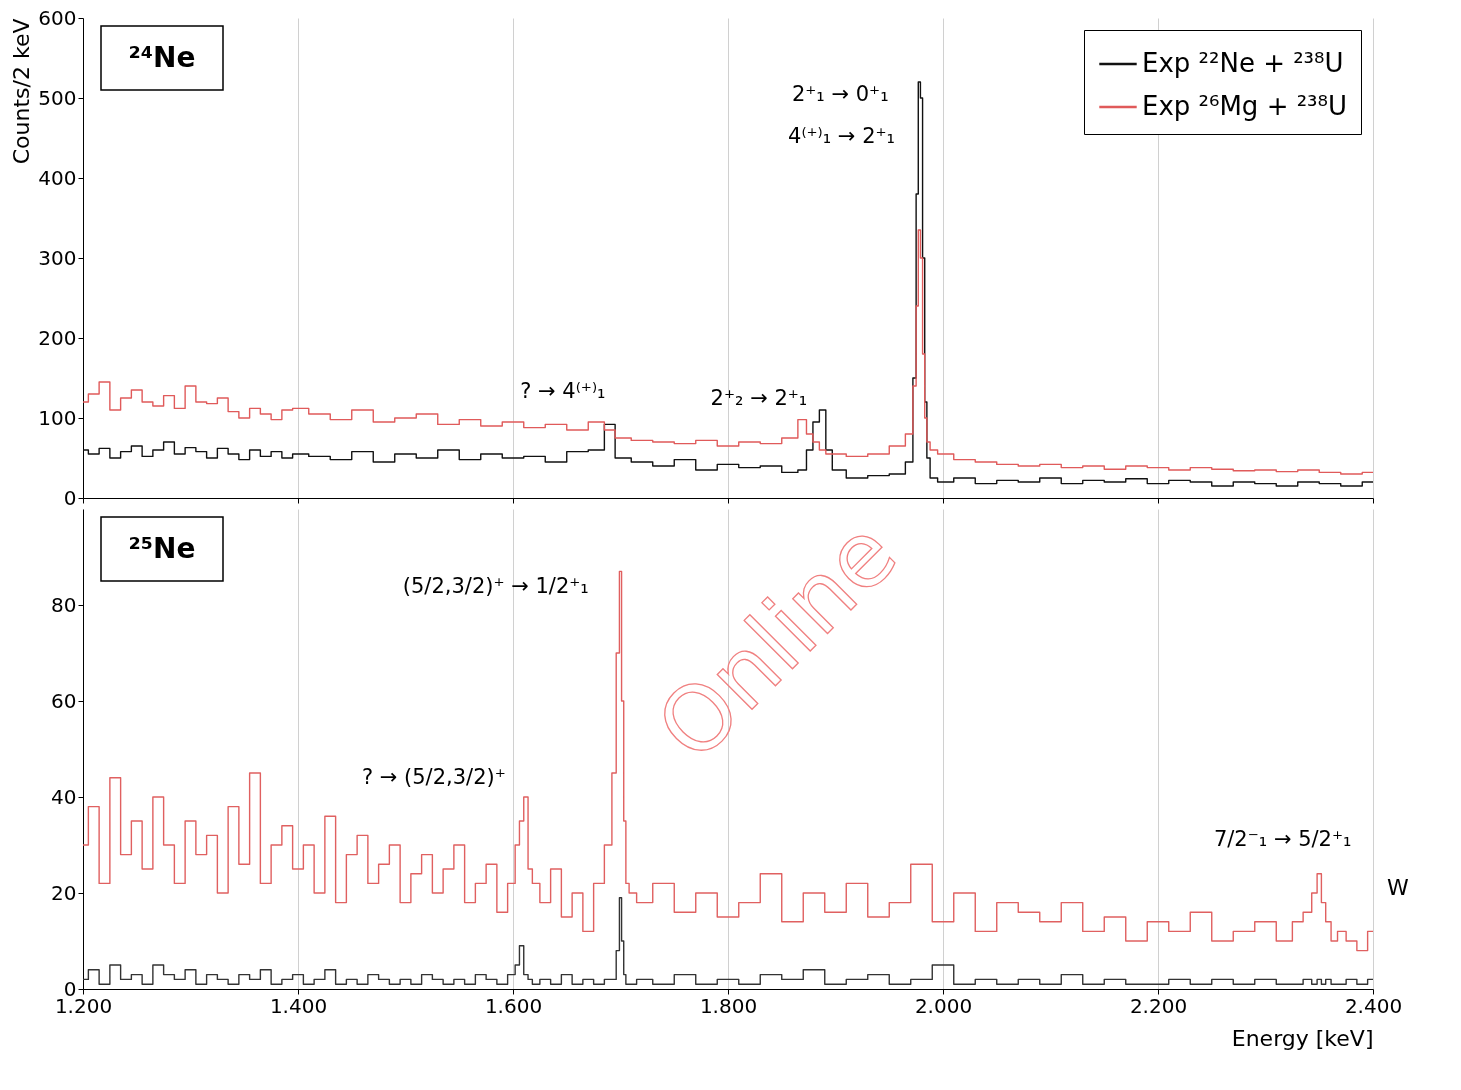  I want to click on annotation: 2⁺₁ → 0⁺₁, so click(840, 93).